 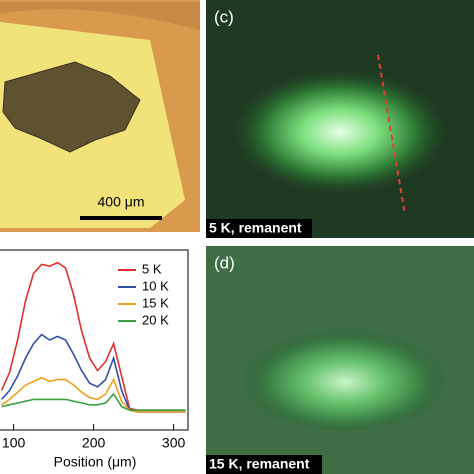 What do you see at coordinates (155, 285) in the screenshot?
I see `legend-label: 10 K` at bounding box center [155, 285].